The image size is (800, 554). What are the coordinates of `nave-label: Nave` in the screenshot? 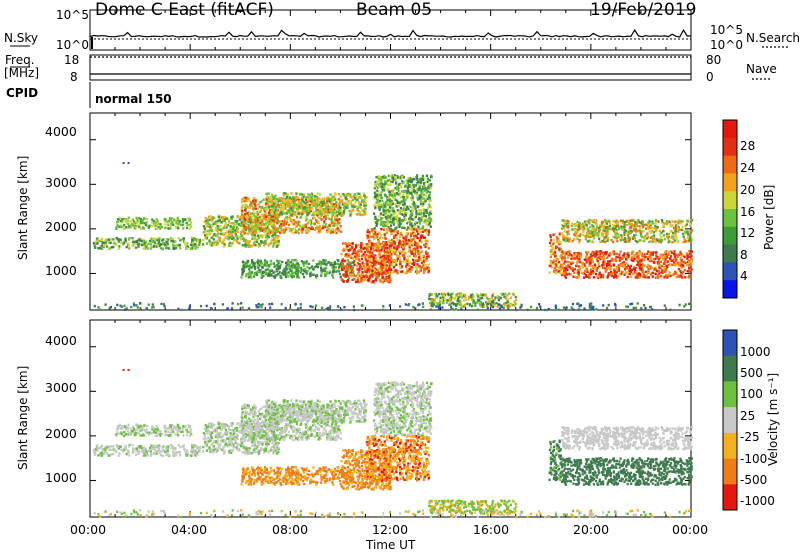 It's located at (761, 69).